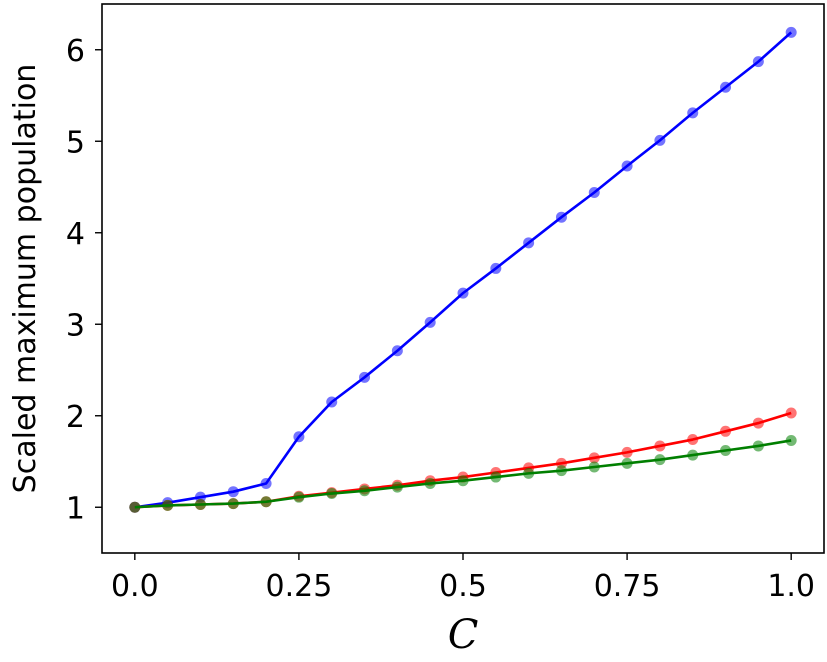 The width and height of the screenshot is (827, 662). What do you see at coordinates (791, 586) in the screenshot?
I see `x-tick-label: 1.0` at bounding box center [791, 586].